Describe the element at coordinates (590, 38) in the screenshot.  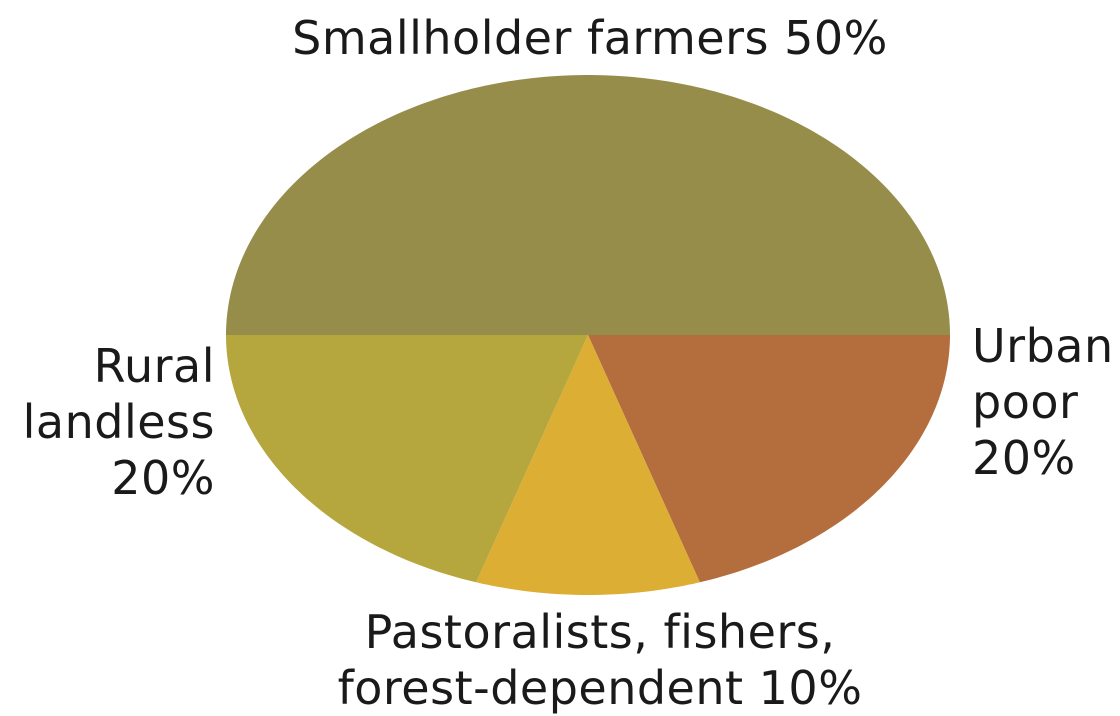
I see `label-smallholder-line-1: Smallholder farmers 50%` at that location.